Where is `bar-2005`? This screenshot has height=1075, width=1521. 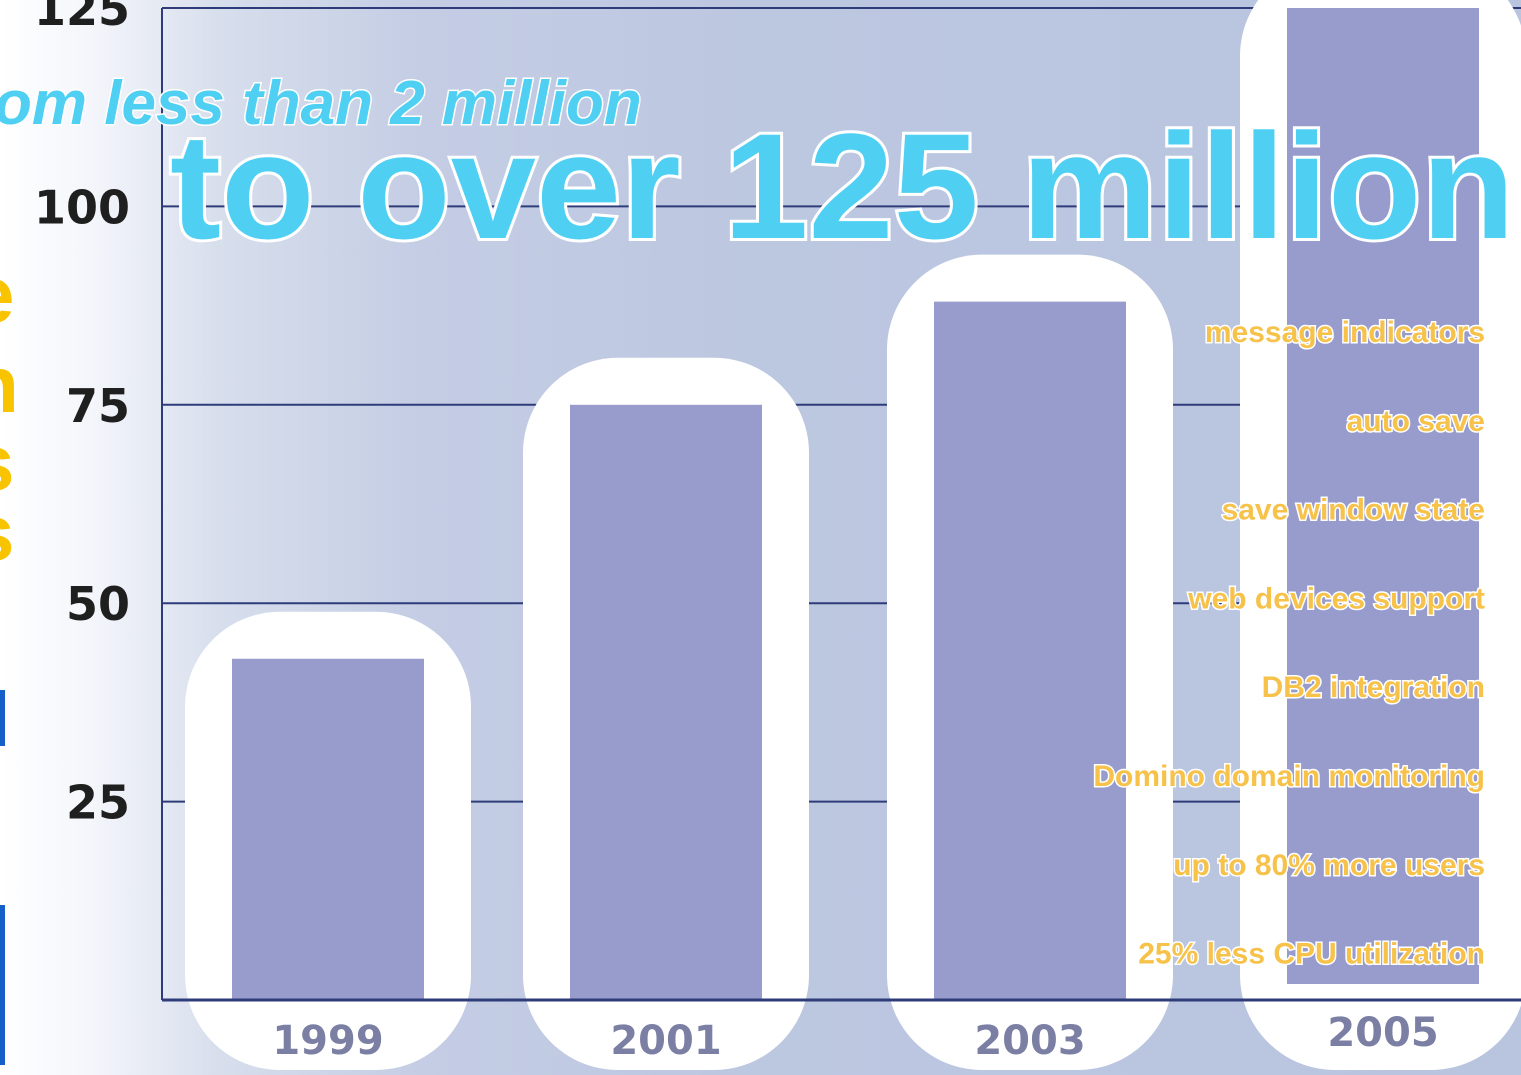 bar-2005 is located at coordinates (1383, 496).